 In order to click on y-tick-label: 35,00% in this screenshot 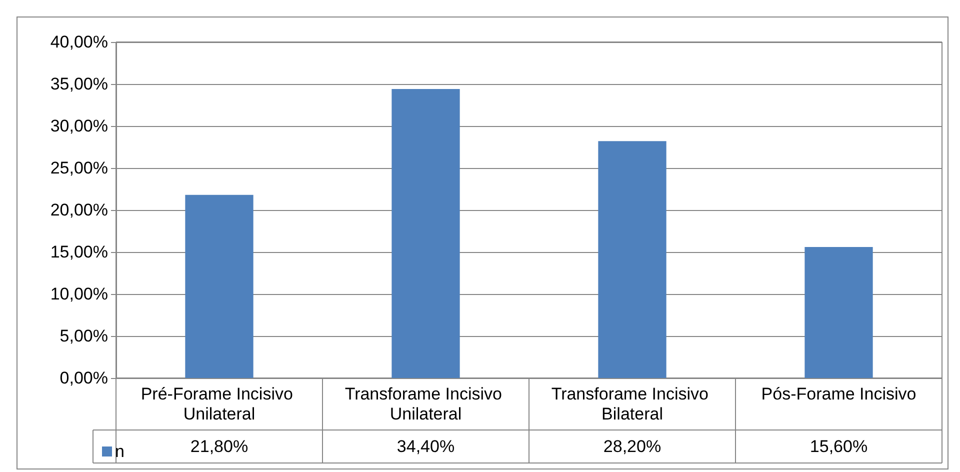, I will do `click(79, 84)`.